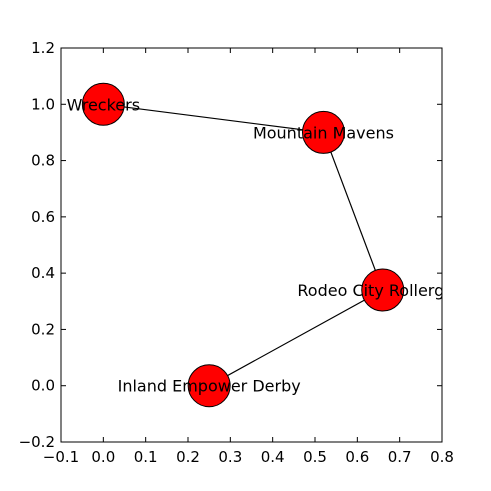  I want to click on node-label: Rodeo City Rollergirls, so click(382, 290).